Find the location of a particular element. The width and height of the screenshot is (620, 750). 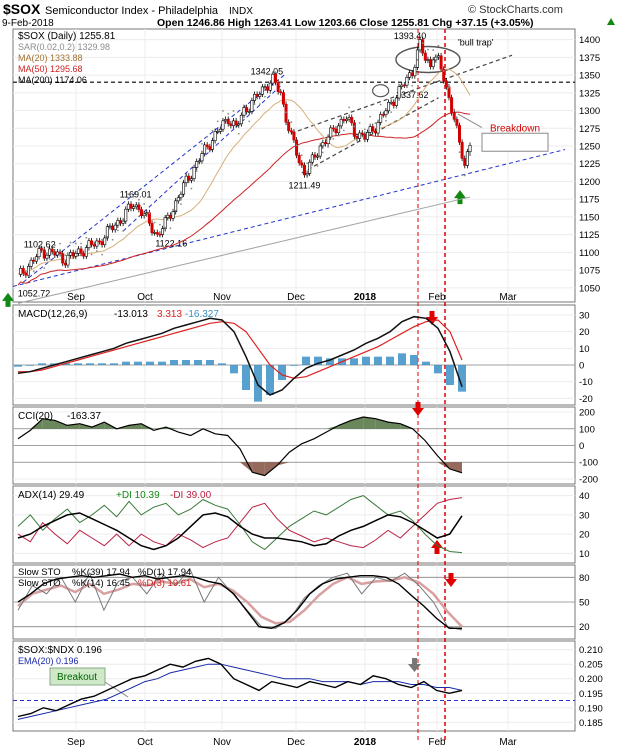

price-annotation: 'bull trap' is located at coordinates (476, 42).